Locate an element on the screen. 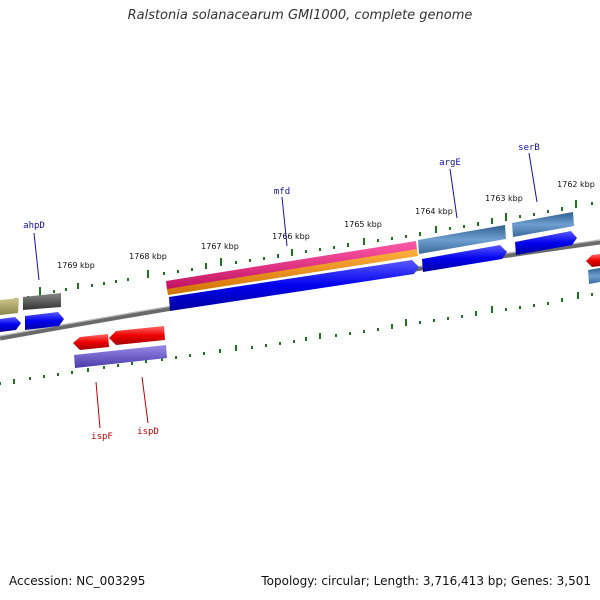 The height and width of the screenshot is (600, 600). cds-forward-ahpD is located at coordinates (44, 321).